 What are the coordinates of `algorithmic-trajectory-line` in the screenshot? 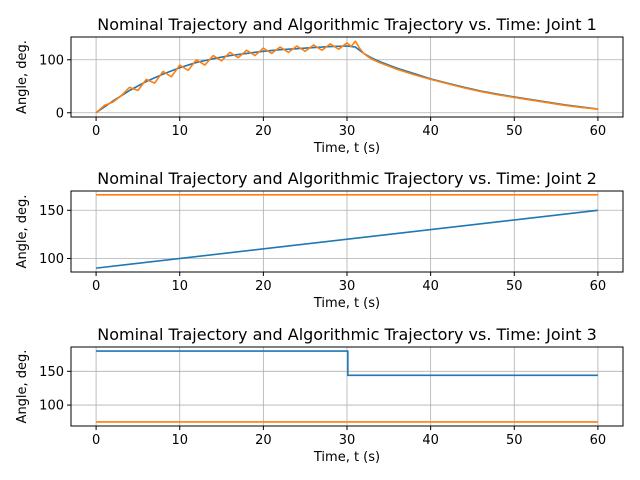 It's located at (346, 77).